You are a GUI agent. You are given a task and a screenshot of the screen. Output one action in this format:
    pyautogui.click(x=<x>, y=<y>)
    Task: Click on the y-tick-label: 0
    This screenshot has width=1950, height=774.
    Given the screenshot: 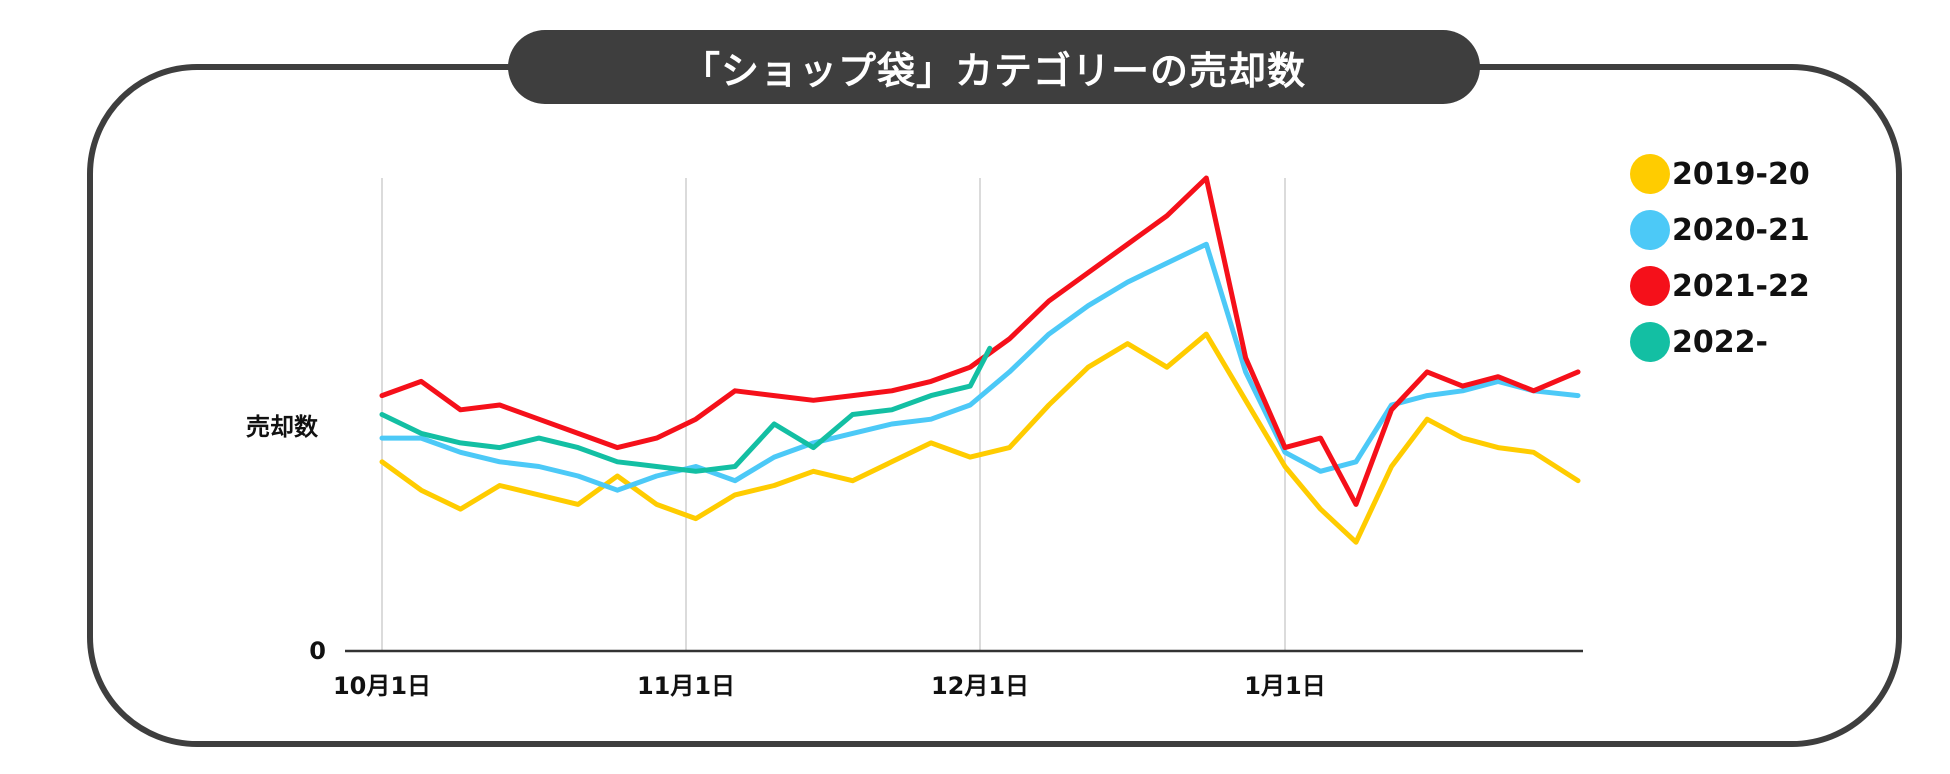 What is the action you would take?
    pyautogui.click(x=317, y=651)
    